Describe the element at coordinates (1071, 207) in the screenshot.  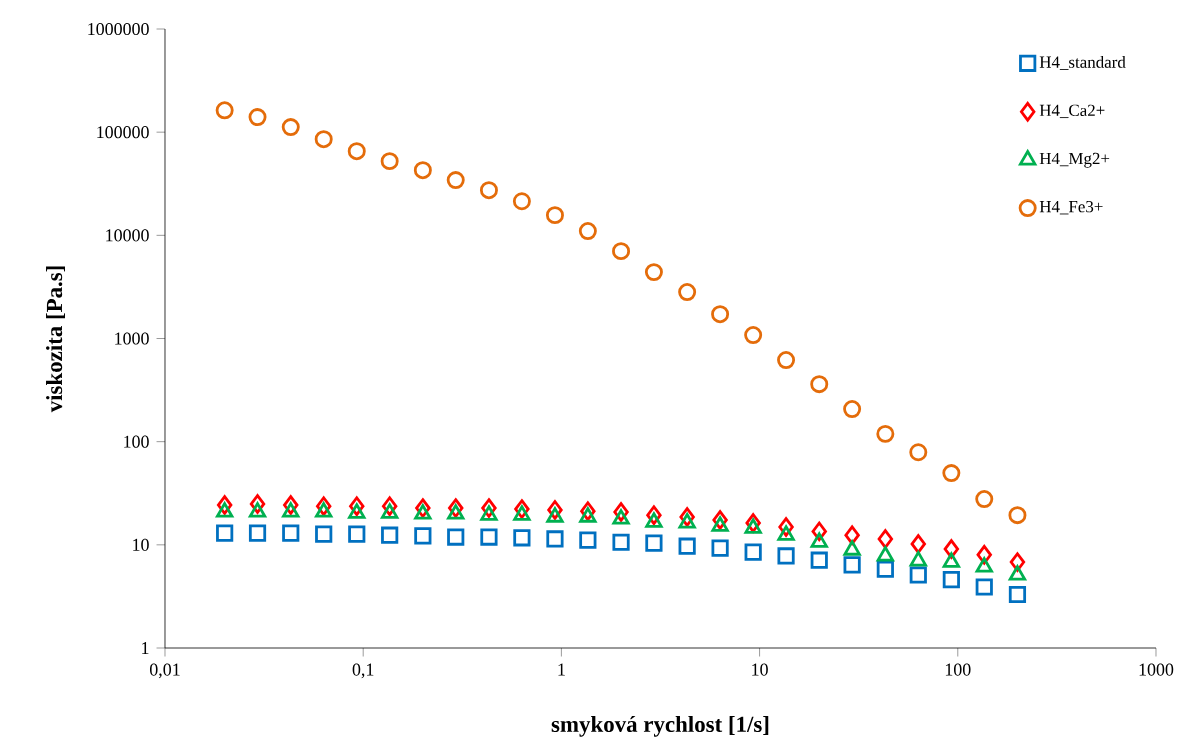
I see `legend-label: H4_Fe3+` at that location.